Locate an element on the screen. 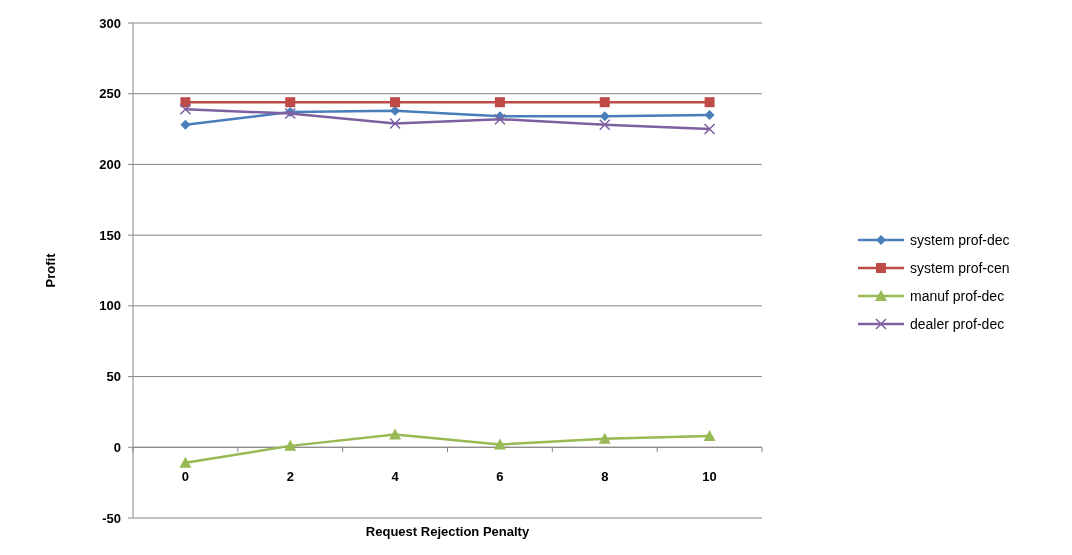 The image size is (1072, 555). legend-label: system prof-cen is located at coordinates (960, 267).